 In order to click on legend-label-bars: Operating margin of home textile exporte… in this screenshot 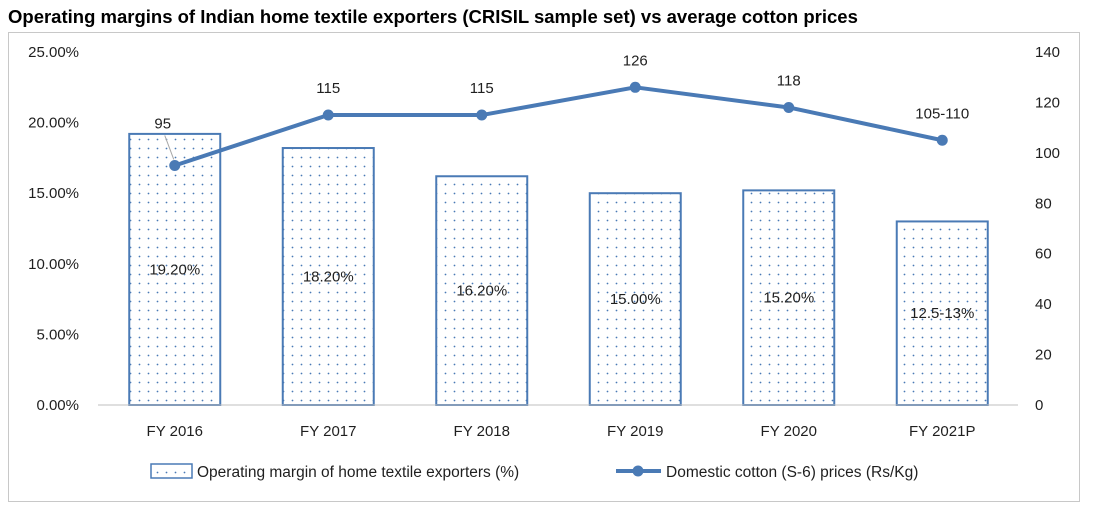, I will do `click(358, 472)`.